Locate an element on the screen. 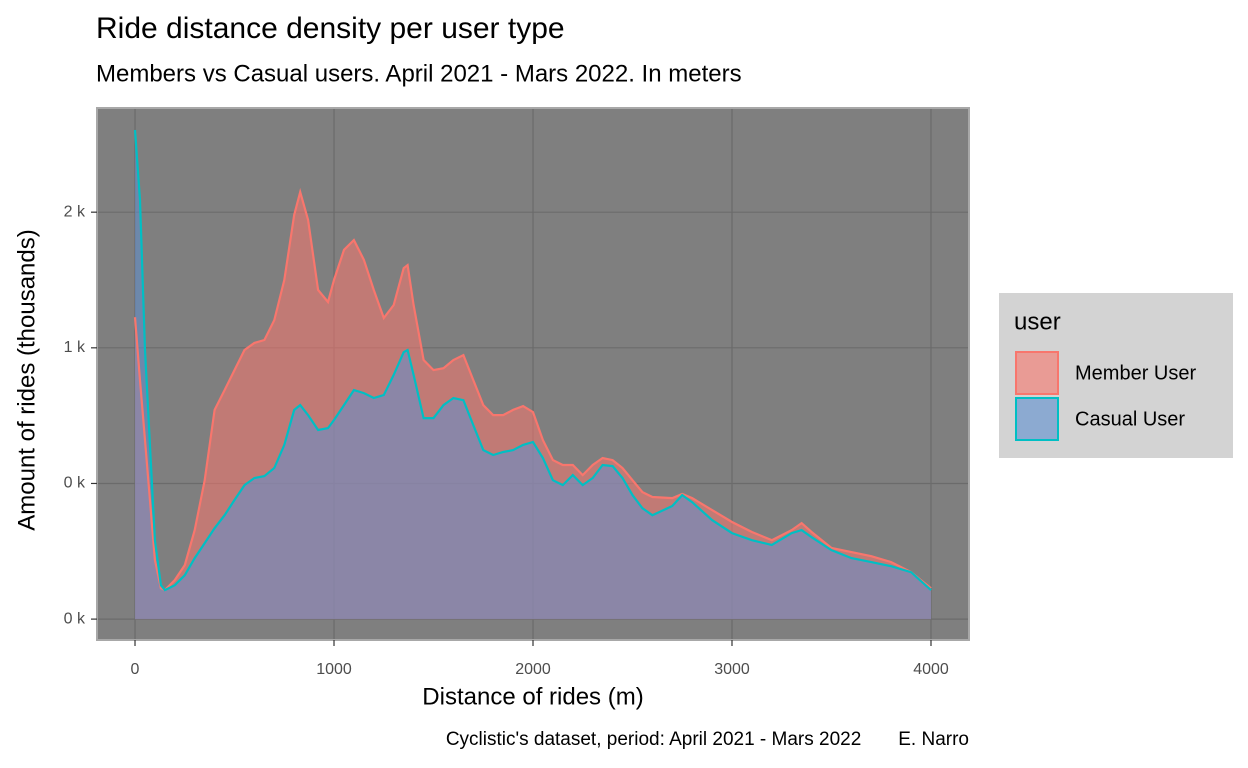  x-tick-label: 3000 is located at coordinates (732, 669).